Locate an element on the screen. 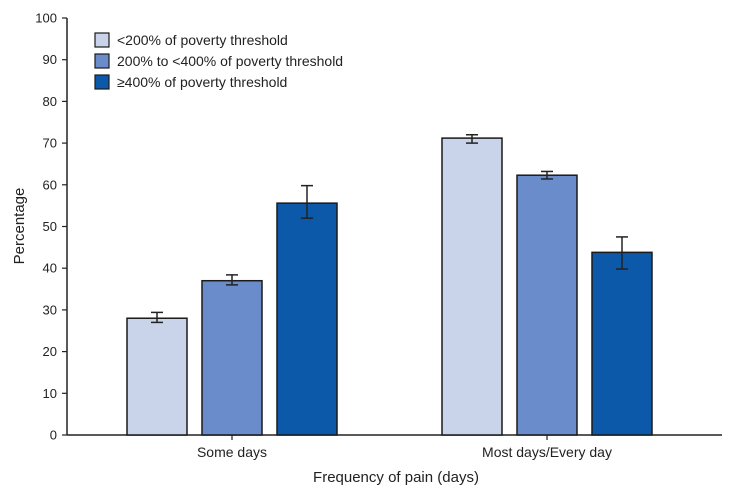 The width and height of the screenshot is (732, 489). bar-series-3-some-days is located at coordinates (307, 319).